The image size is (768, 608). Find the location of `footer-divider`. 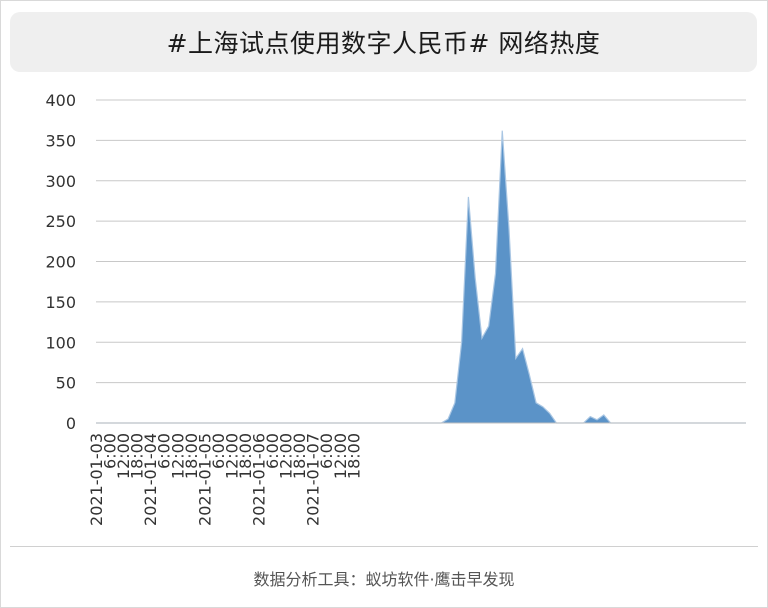

footer-divider is located at coordinates (384, 546).